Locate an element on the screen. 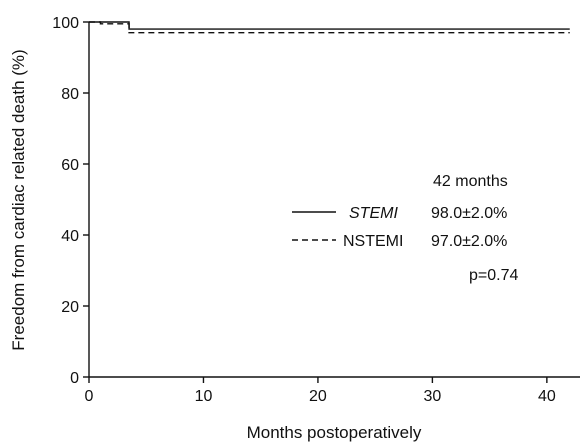 This screenshot has width=582, height=446. y-tick-label-40: 40 is located at coordinates (70, 236).